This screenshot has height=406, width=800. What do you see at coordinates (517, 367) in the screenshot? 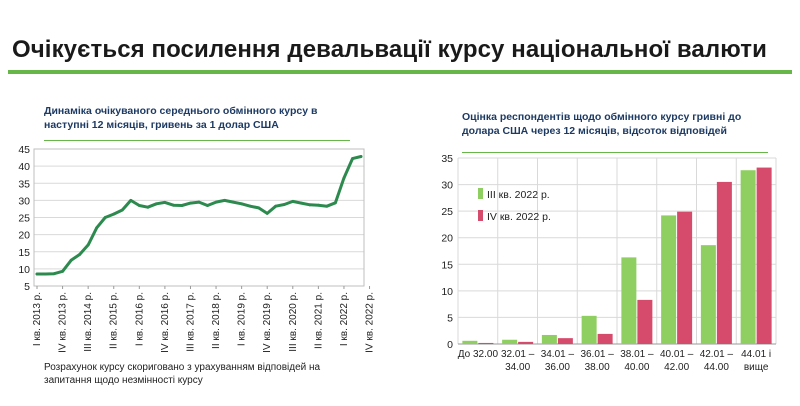
I see `x-category-label: 34.00` at bounding box center [517, 367].